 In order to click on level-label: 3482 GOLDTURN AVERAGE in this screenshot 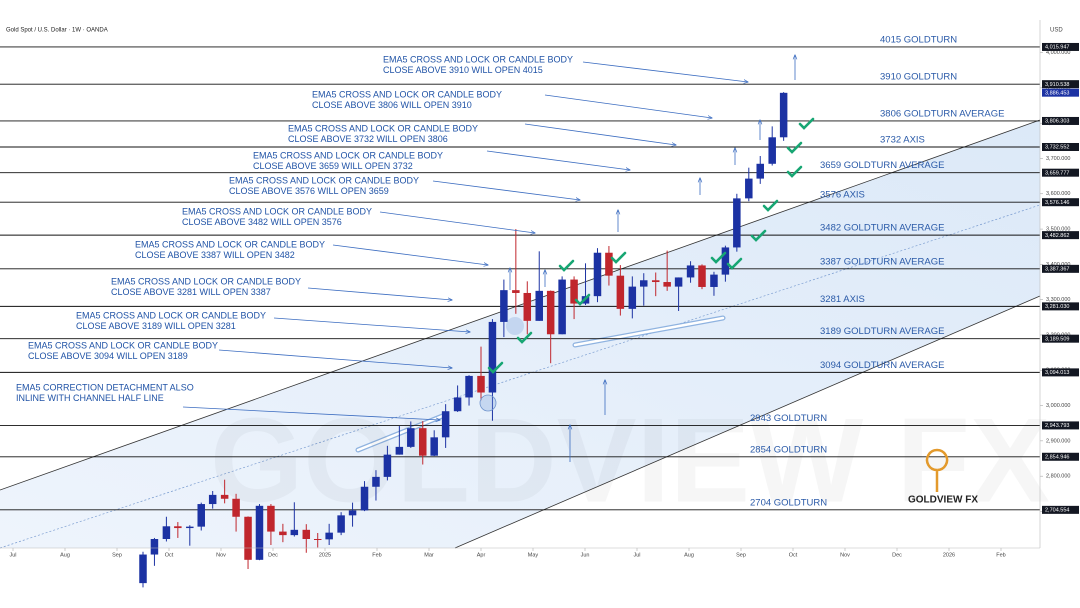, I will do `click(882, 228)`.